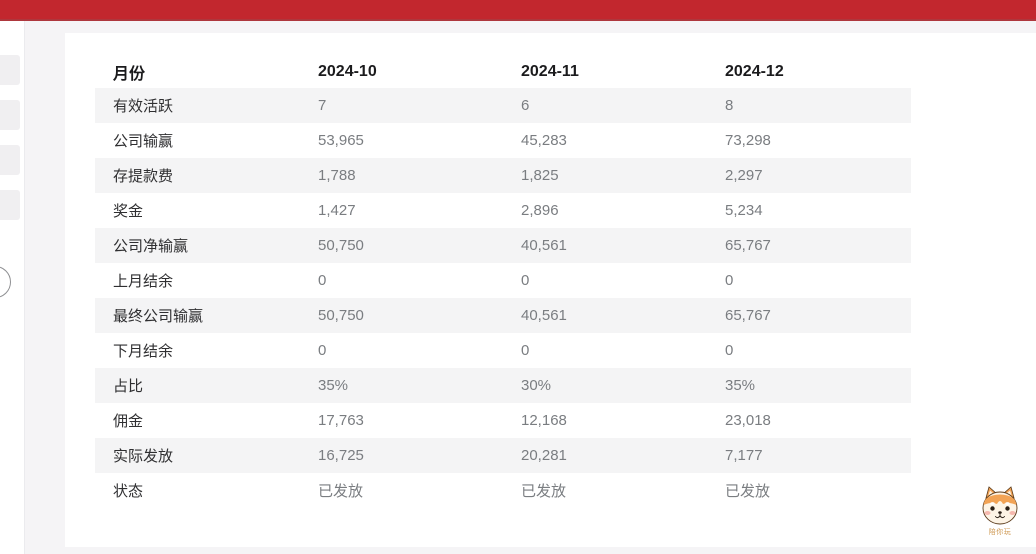 This screenshot has width=1036, height=554. I want to click on table-row: 有效活跃 7 6 8, so click(503, 105).